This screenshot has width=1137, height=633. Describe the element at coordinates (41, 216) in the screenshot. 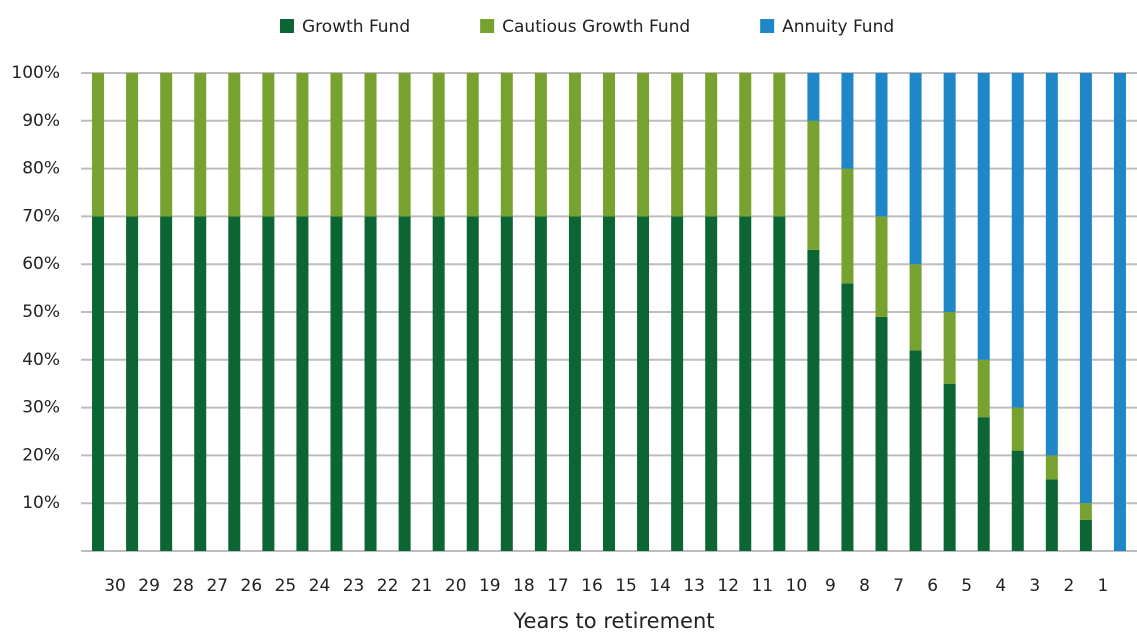

I see `y-tick-label: 70%` at that location.